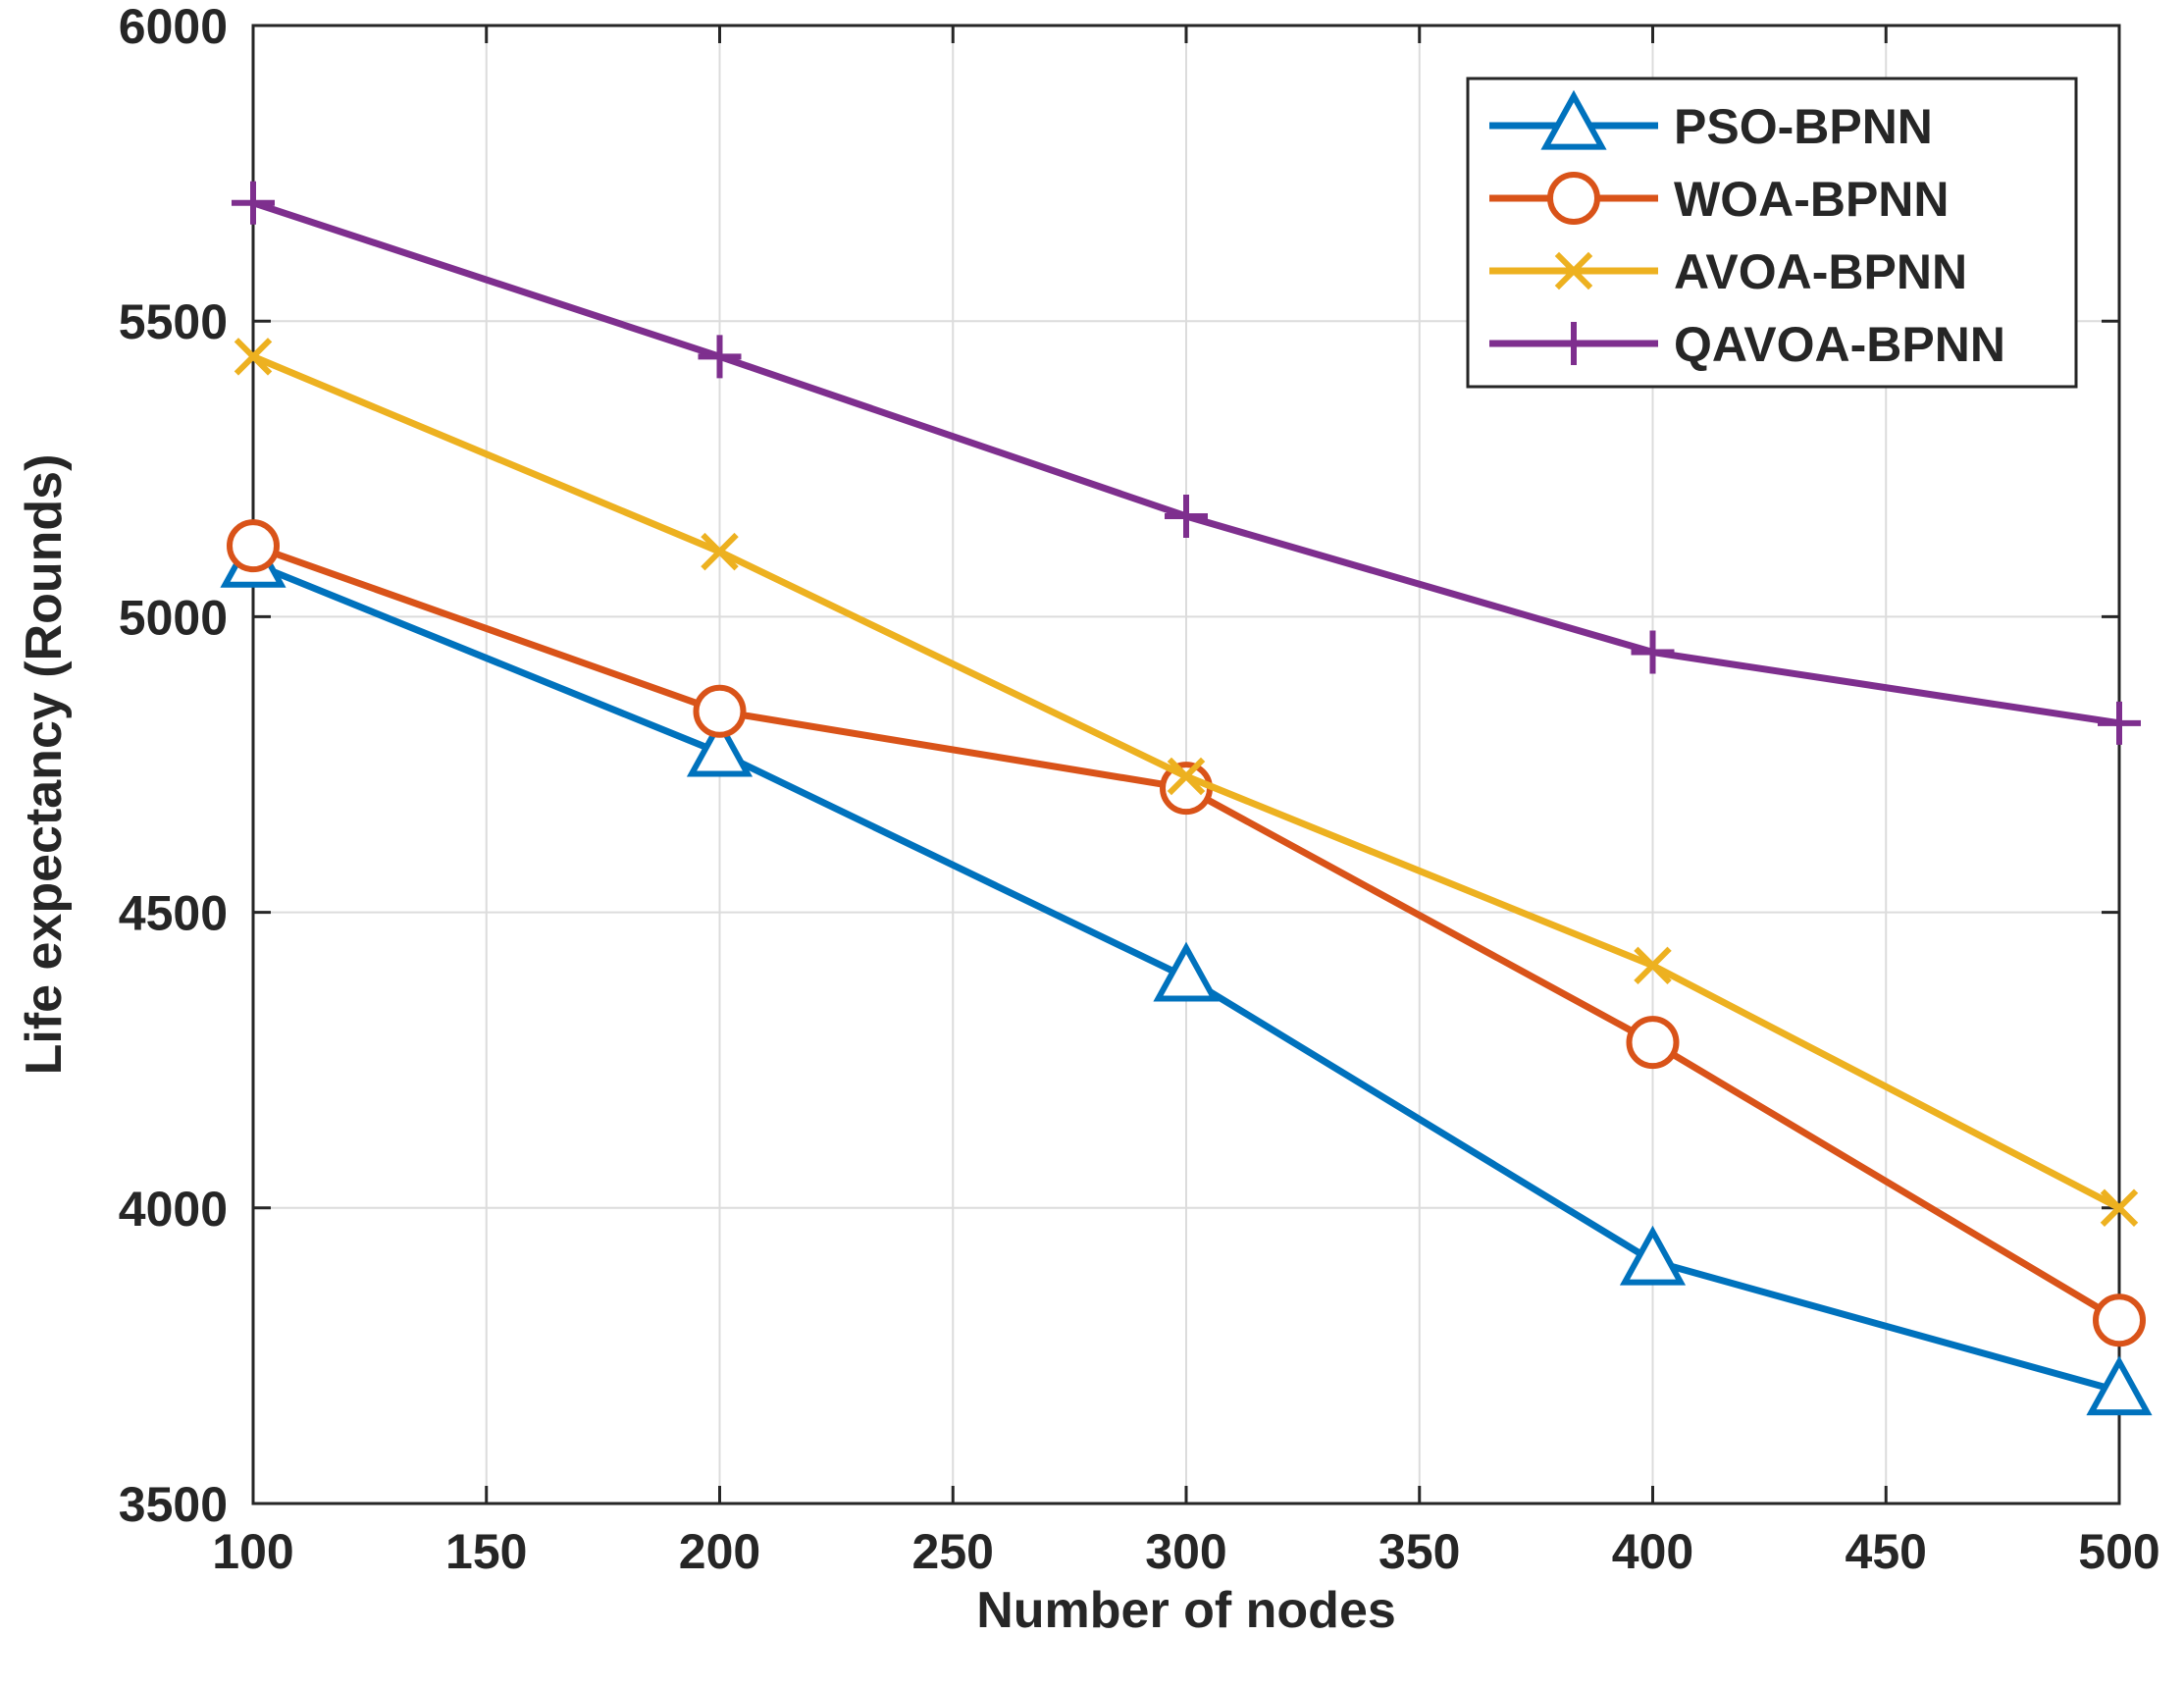  I want to click on x-tick-label: 500, so click(2118, 1551).